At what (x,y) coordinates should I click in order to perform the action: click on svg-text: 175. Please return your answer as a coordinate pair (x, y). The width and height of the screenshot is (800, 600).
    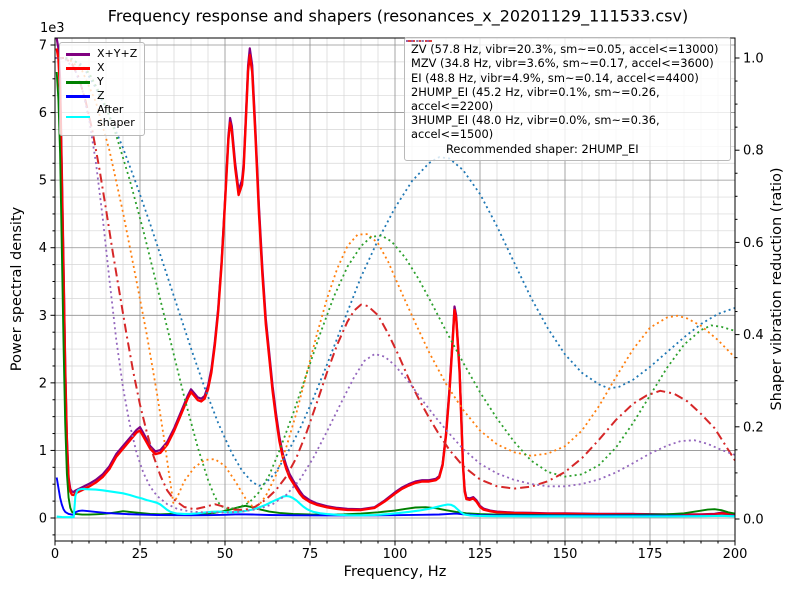
    Looking at the image, I should click on (650, 554).